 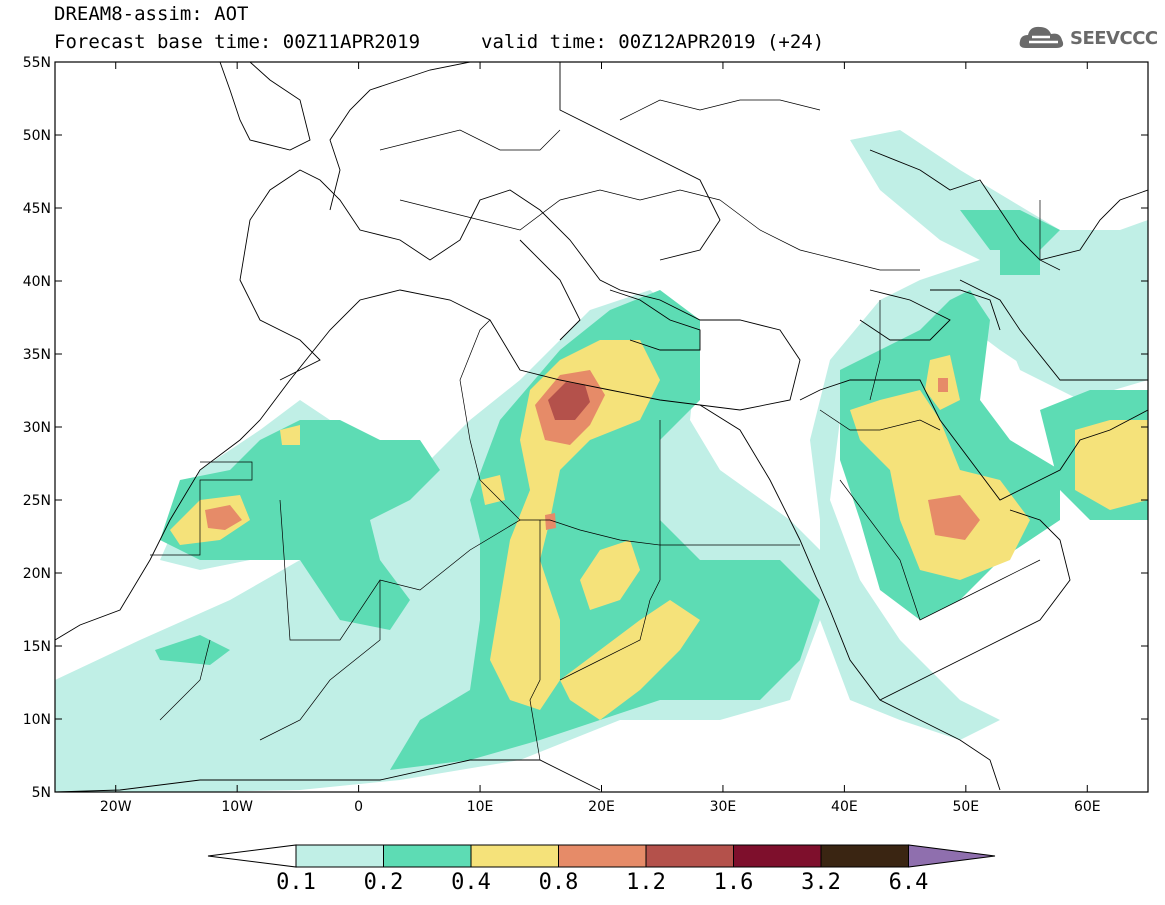 What do you see at coordinates (952, 856) in the screenshot?
I see `colorbar-arrow-high` at bounding box center [952, 856].